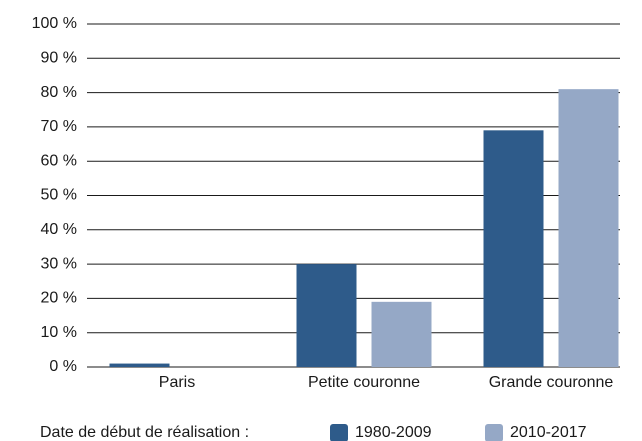  What do you see at coordinates (59, 160) in the screenshot?
I see `y-tick-label: 60 %` at bounding box center [59, 160].